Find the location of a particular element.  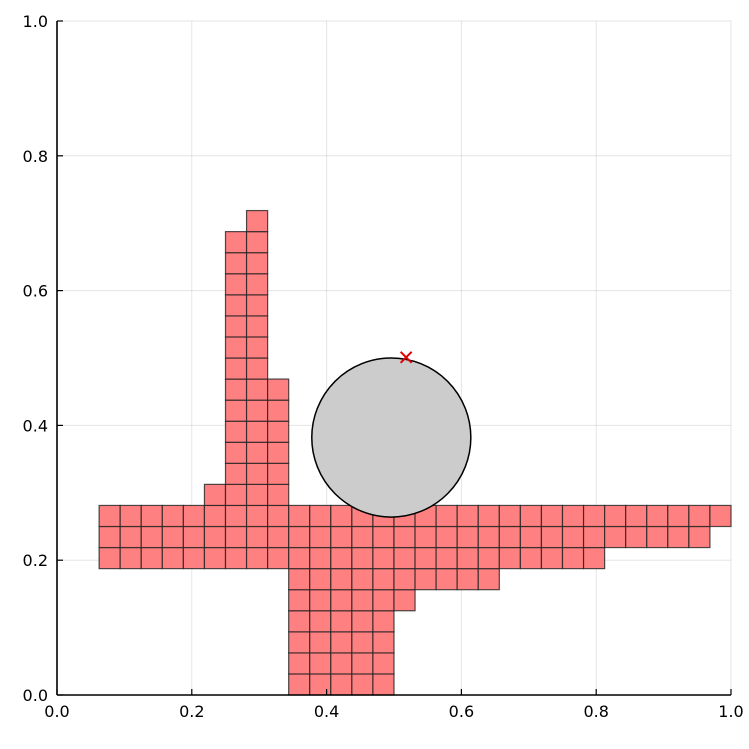

x-tick-label: 0.0 is located at coordinates (56, 711).